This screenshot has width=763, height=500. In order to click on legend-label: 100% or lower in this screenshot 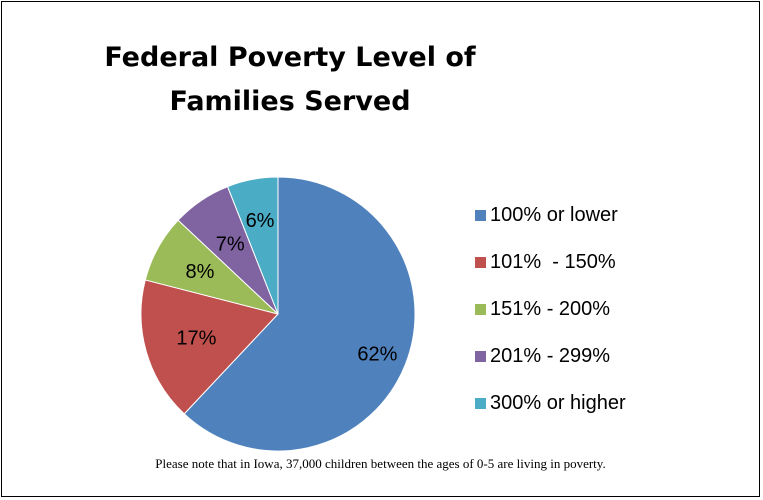, I will do `click(554, 215)`.